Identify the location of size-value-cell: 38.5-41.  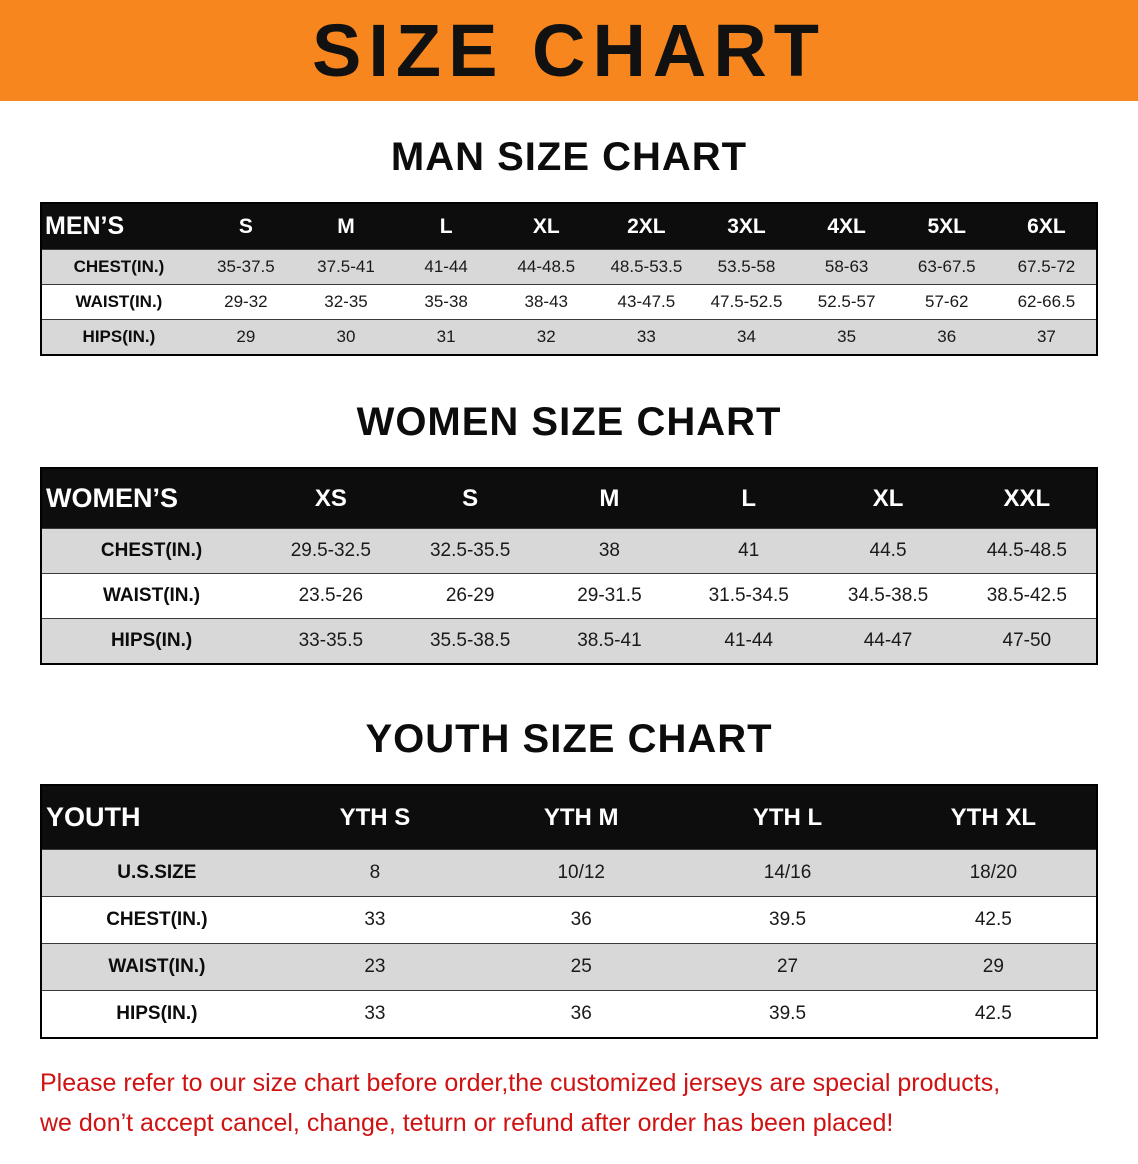
(609, 640).